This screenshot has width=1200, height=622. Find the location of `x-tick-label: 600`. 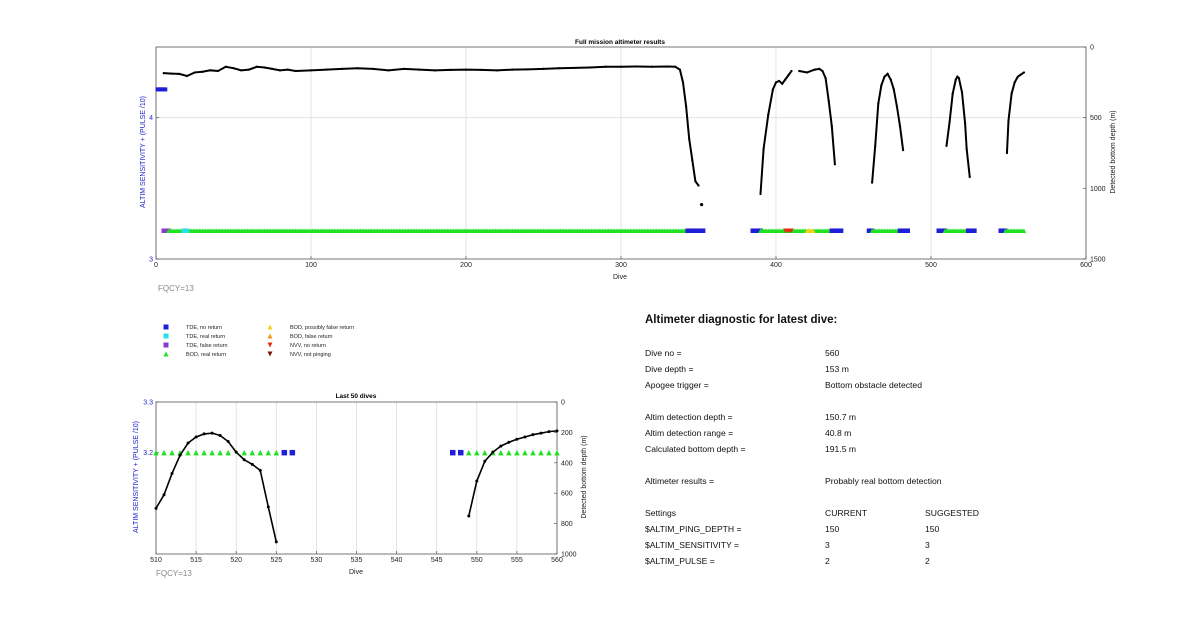

x-tick-label: 600 is located at coordinates (1086, 265).